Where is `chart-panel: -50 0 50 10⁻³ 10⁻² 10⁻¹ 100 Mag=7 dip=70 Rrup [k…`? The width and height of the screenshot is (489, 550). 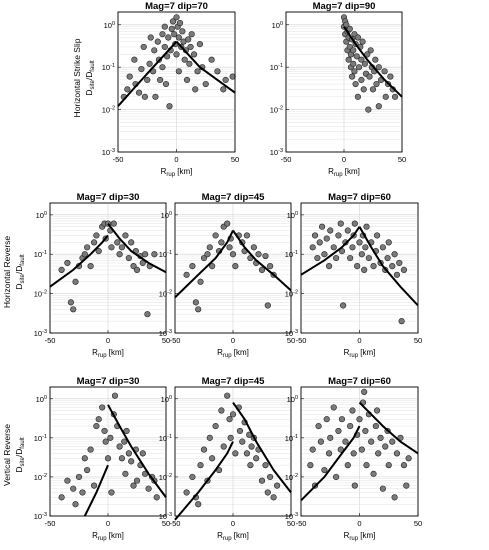
chart-panel: -50 0 50 10⁻³ 10⁻² 10⁻¹ 100 Mag=7 dip=70 Rrup [k… is located at coordinates (170, 89).